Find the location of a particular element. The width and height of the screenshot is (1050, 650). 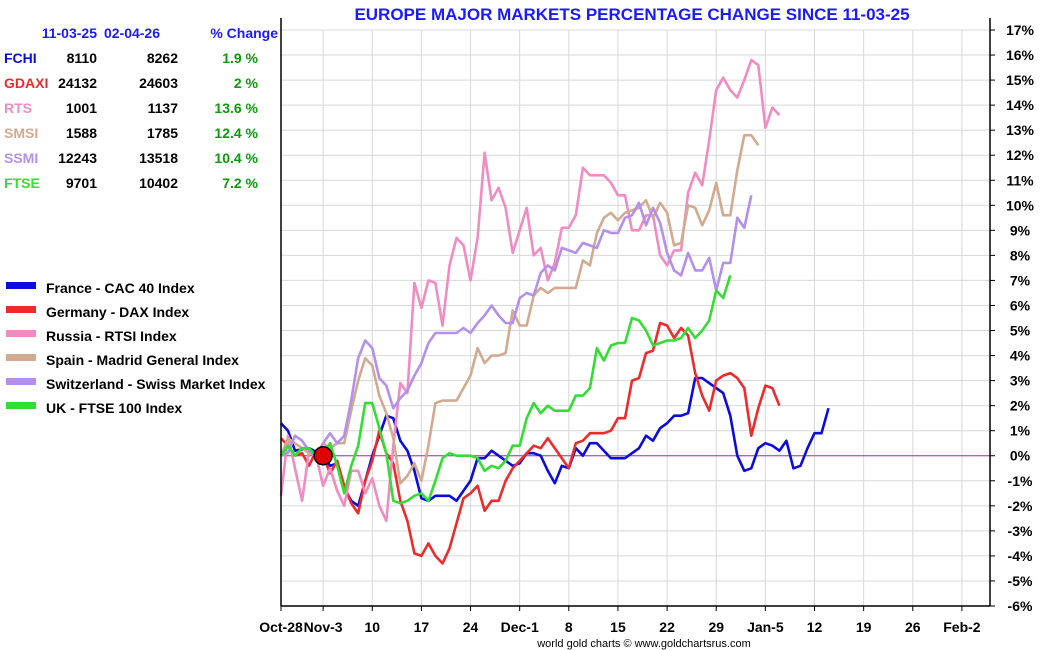

legend-label-uk: UK - FTSE 100 Index is located at coordinates (114, 408).